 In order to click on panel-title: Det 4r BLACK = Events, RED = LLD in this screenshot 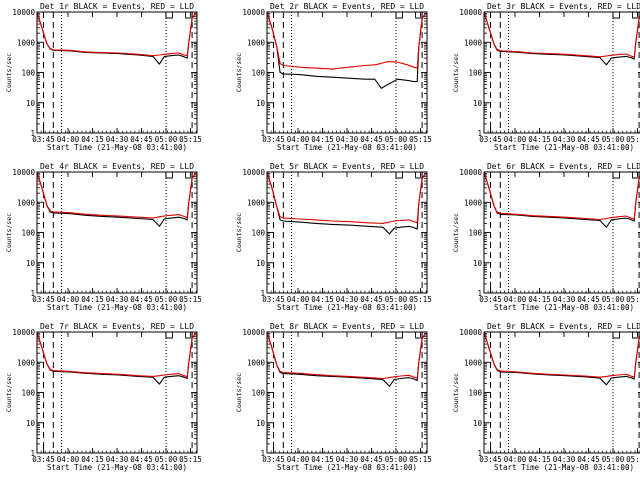, I will do `click(117, 166)`.